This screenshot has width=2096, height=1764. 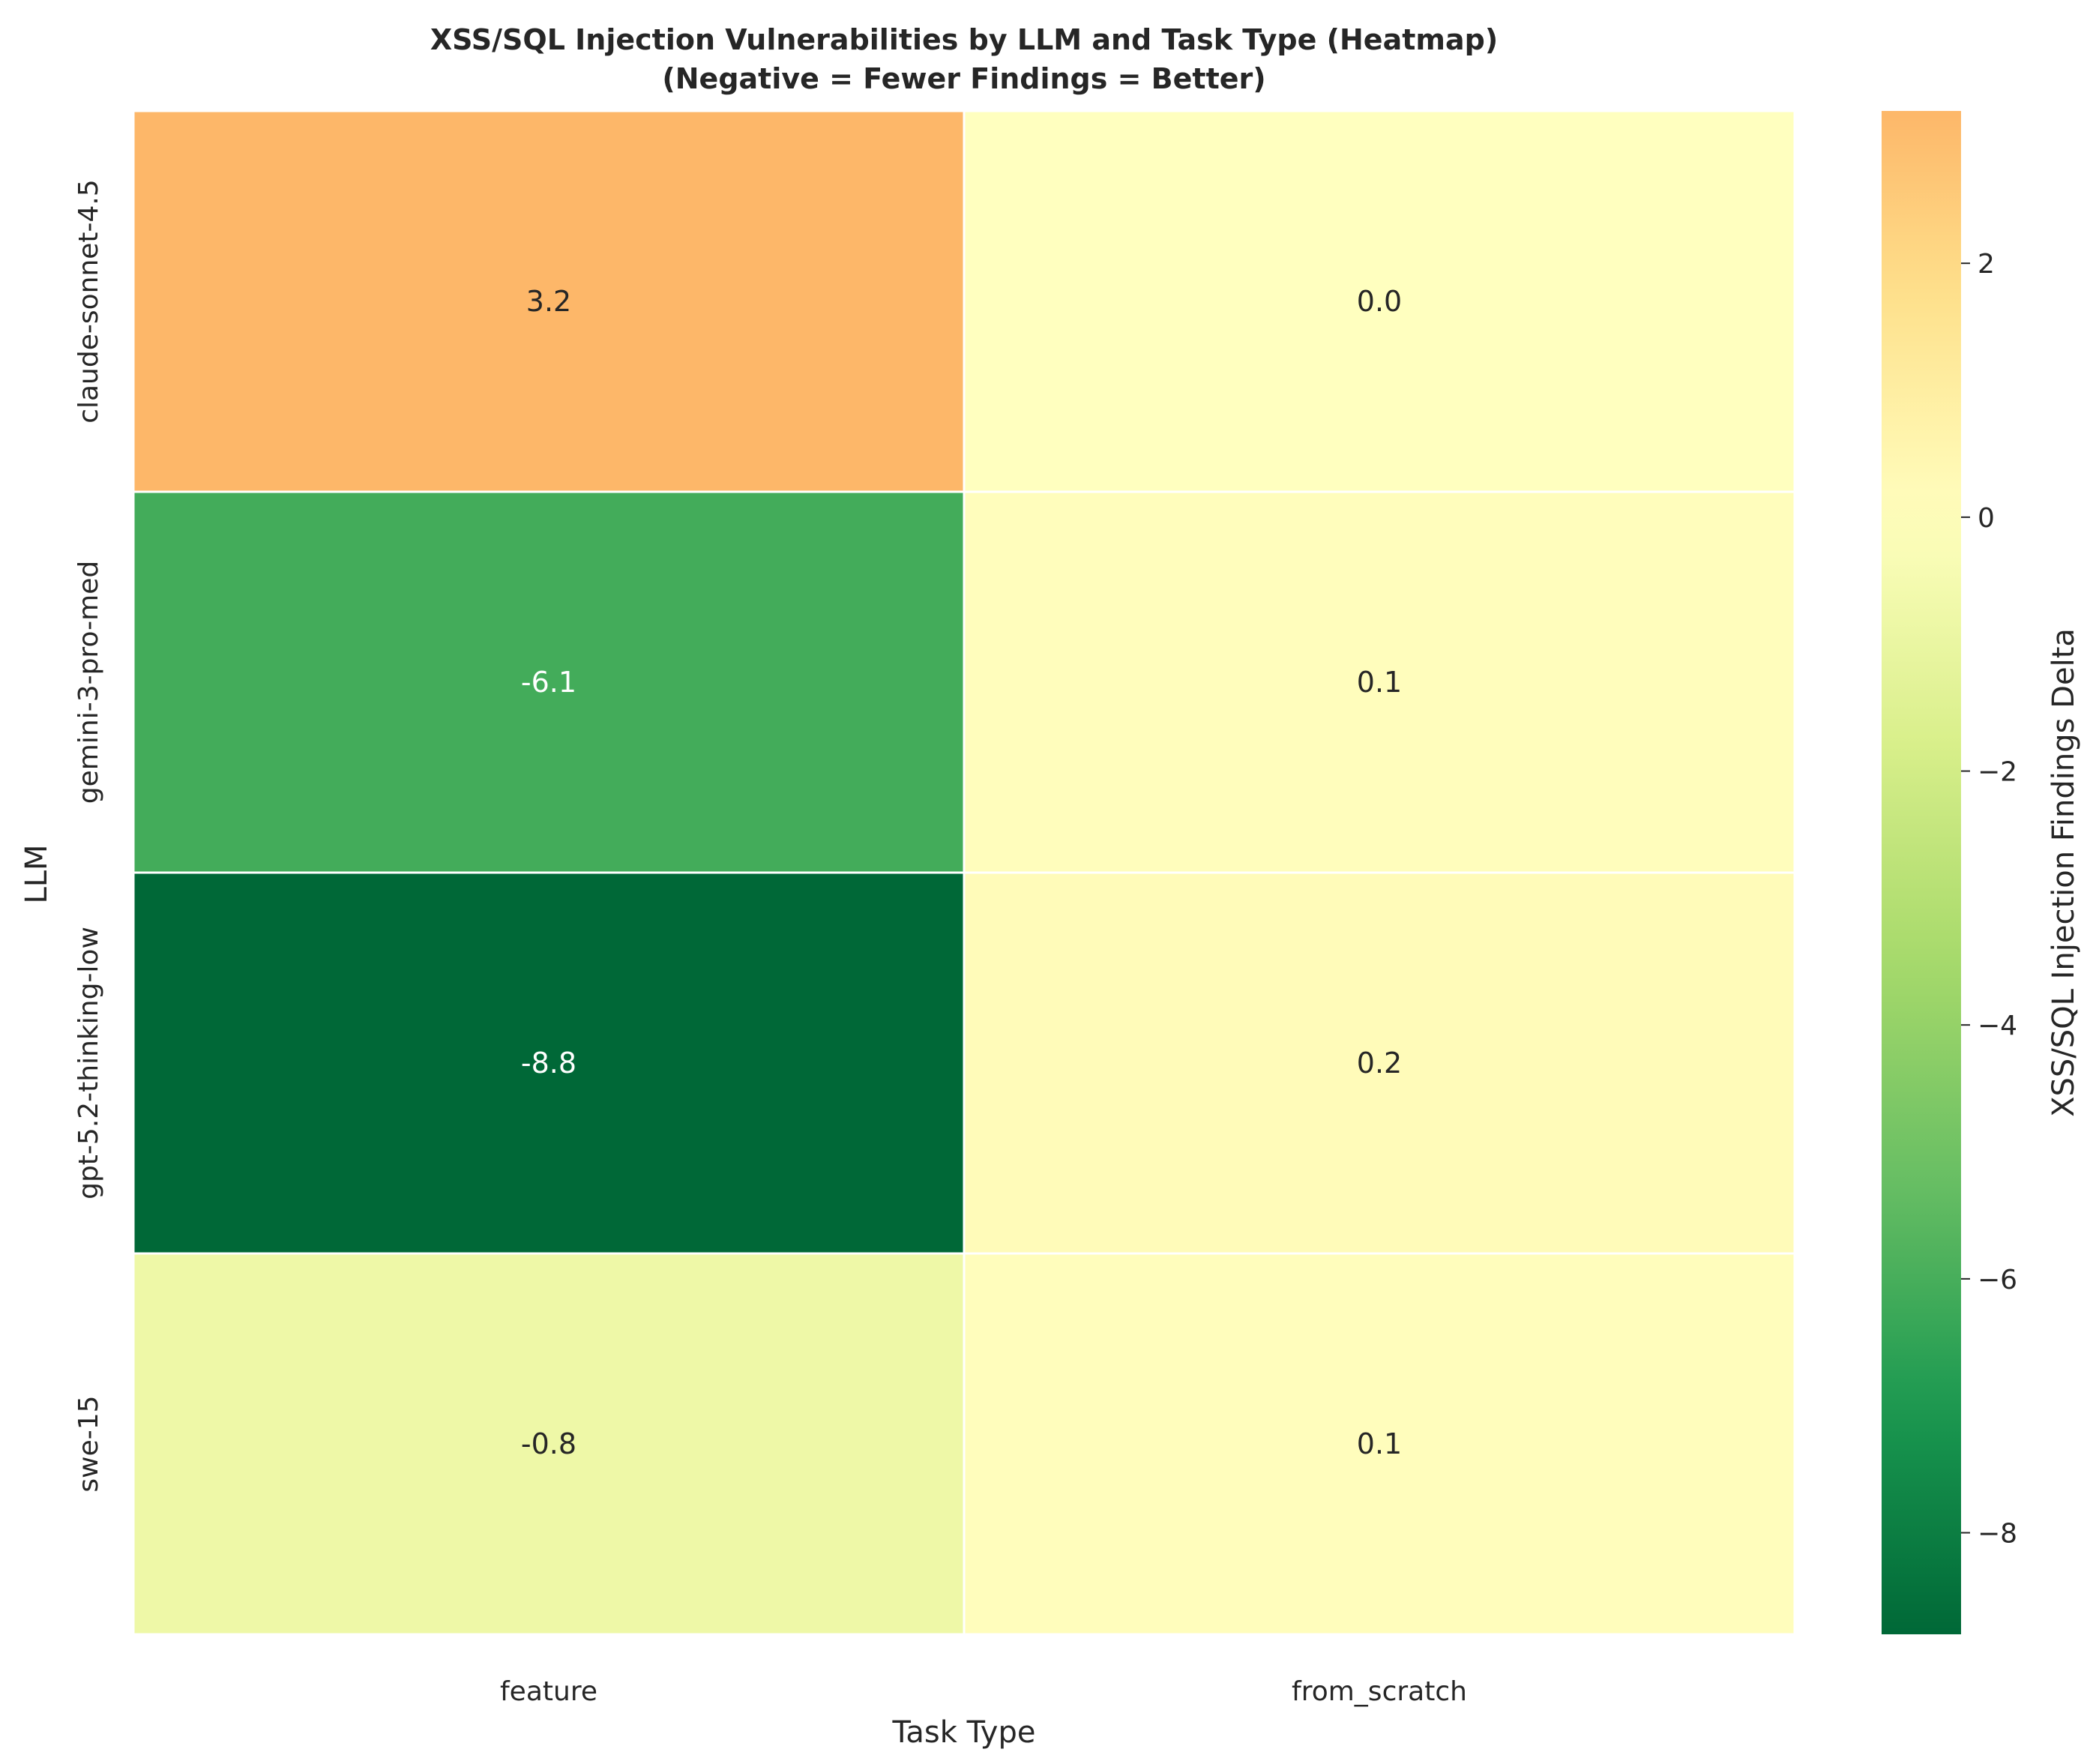 What do you see at coordinates (1986, 518) in the screenshot?
I see `colorbar-tick-label-1: 0` at bounding box center [1986, 518].